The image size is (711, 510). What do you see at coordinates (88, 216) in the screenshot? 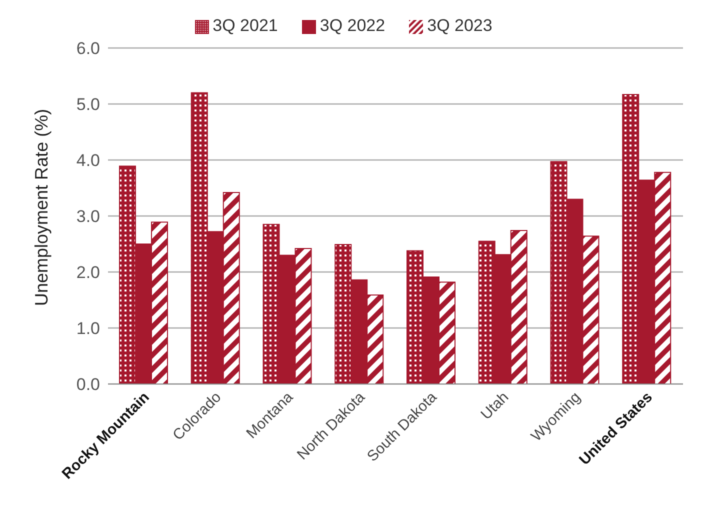
I see `y-tick-label: 3.0` at bounding box center [88, 216].